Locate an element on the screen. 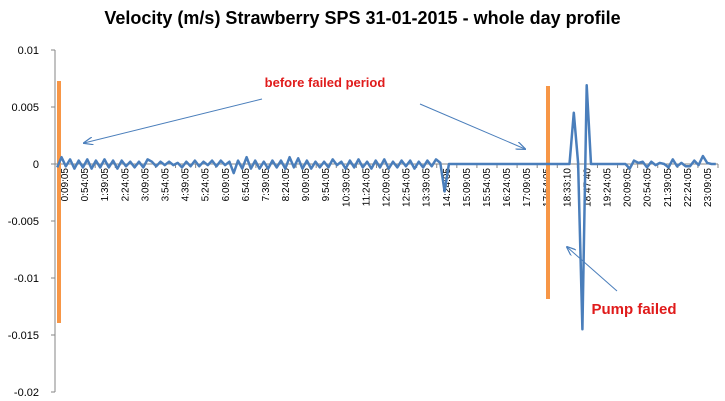 This screenshot has width=725, height=401. x-tick-label: 17:09:05 is located at coordinates (527, 187).